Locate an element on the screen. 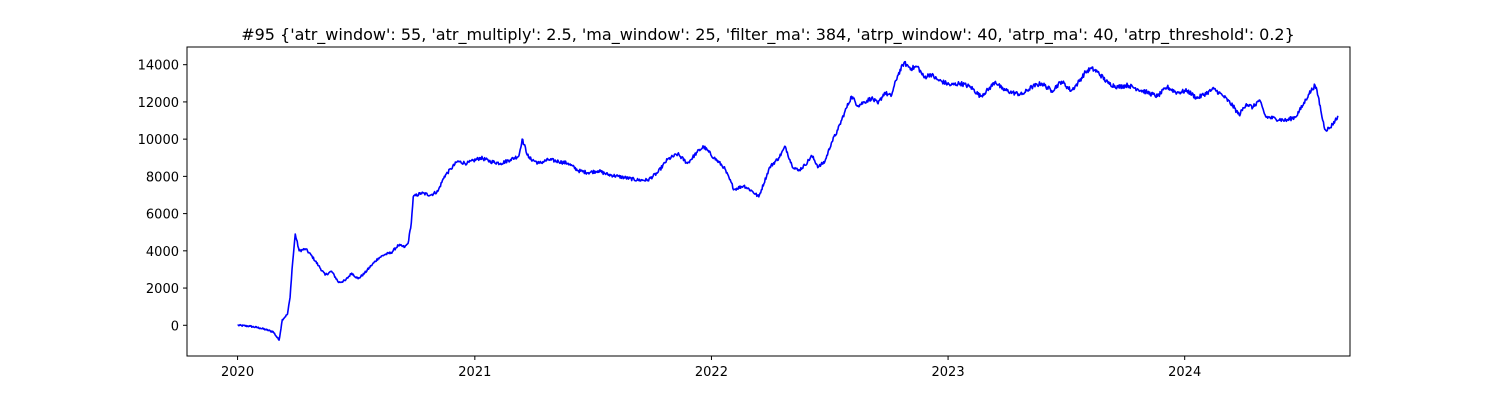 The width and height of the screenshot is (1500, 400). y-tick-label: 0 is located at coordinates (175, 326).